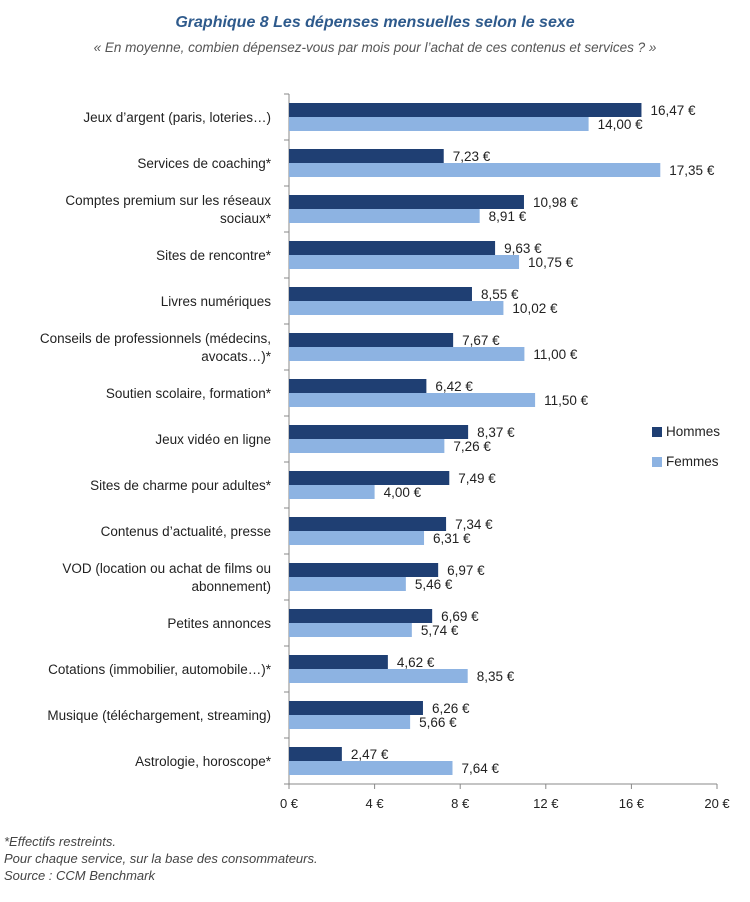  Describe the element at coordinates (466, 570) in the screenshot. I see `data-label-hommes: 6,97 €` at that location.